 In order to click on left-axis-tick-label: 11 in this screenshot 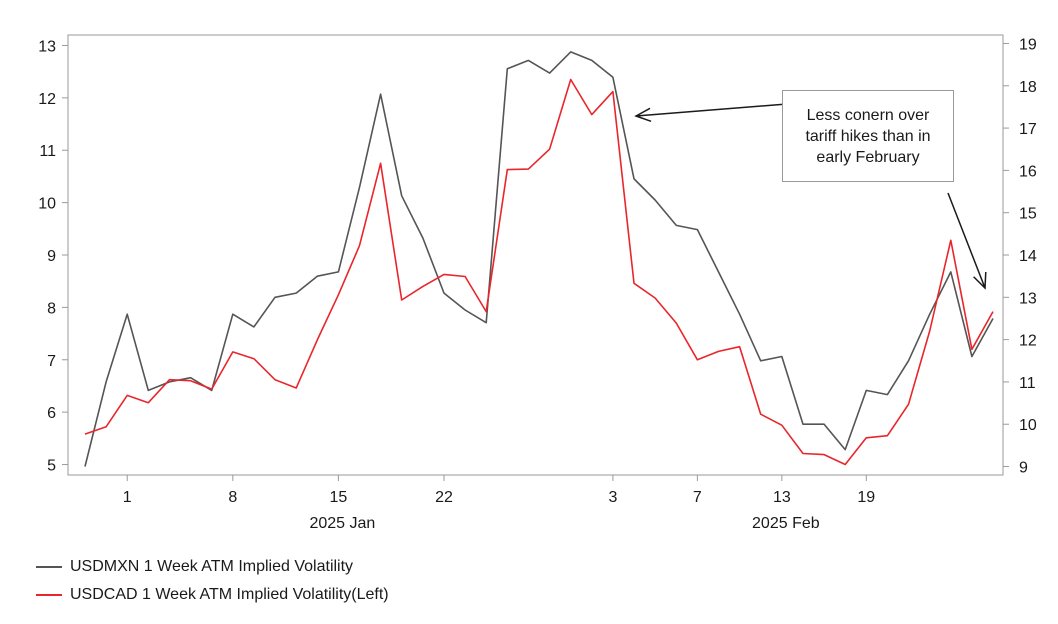, I will do `click(47, 151)`.